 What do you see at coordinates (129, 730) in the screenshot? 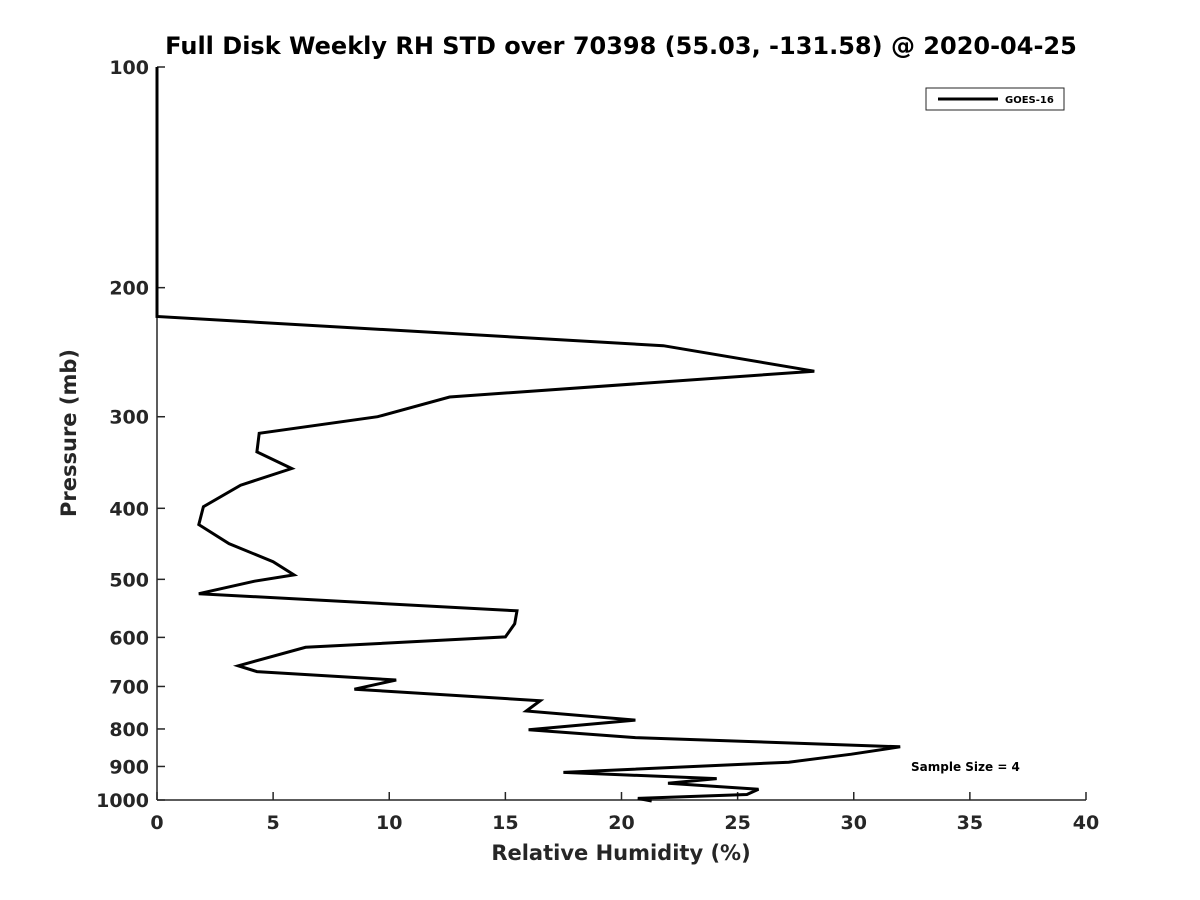
I see `y-tick-label: 800` at bounding box center [129, 730].